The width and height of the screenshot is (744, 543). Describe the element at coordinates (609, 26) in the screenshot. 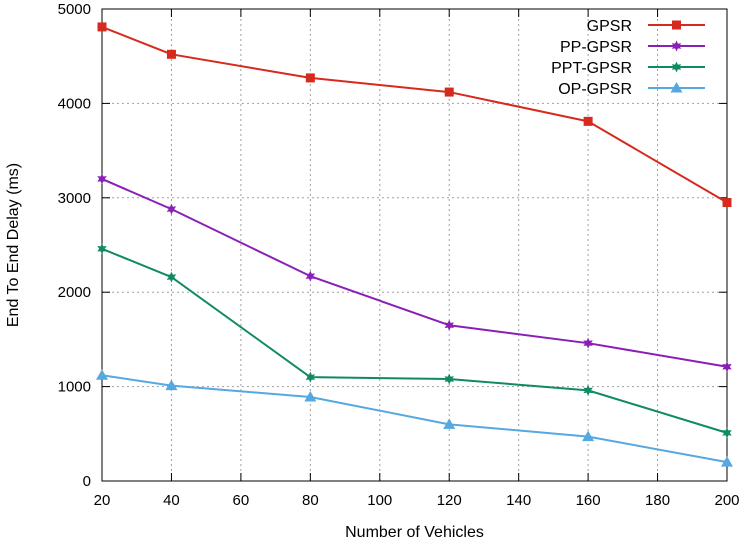

I see `legend-label: GPSR` at that location.